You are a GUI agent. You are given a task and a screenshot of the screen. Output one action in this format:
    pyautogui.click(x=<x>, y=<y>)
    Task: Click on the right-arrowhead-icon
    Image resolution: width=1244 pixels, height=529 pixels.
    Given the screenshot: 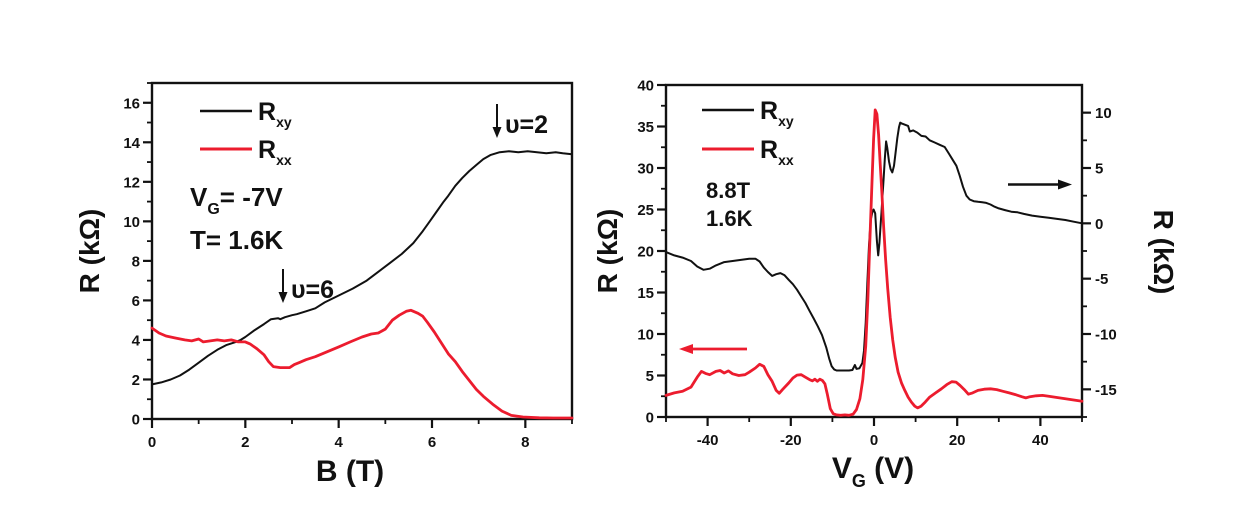 What is the action you would take?
    pyautogui.click(x=1065, y=184)
    